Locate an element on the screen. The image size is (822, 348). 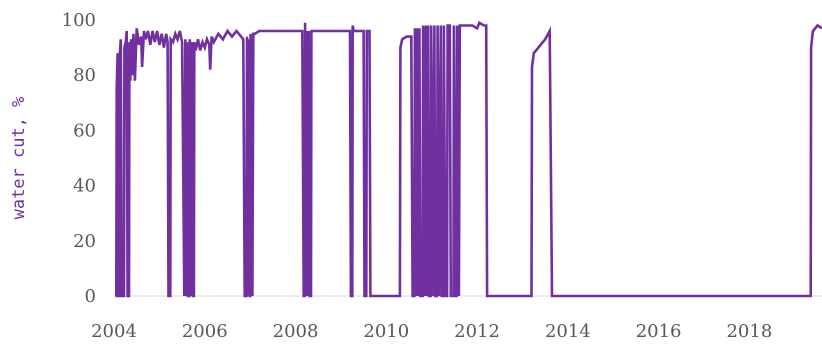
y-tick-label: 80 is located at coordinates (84, 75).